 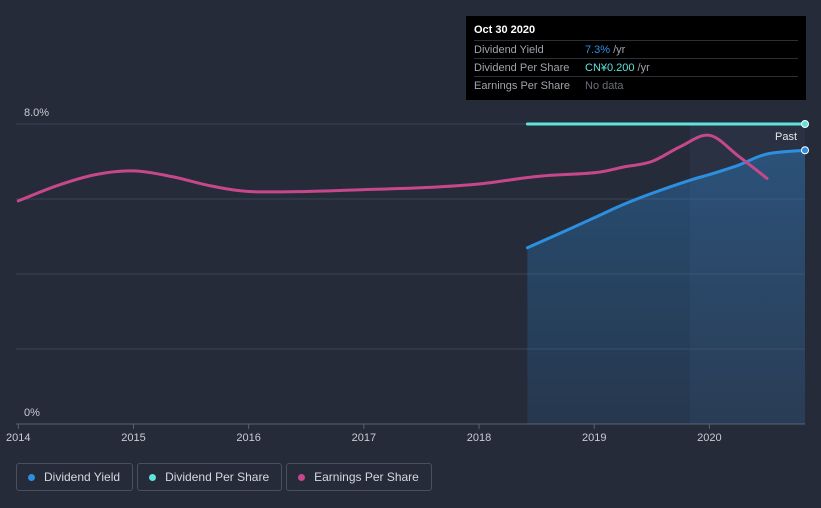 I want to click on legend-item-dividend-per-share: Dividend Per Share, so click(x=210, y=477).